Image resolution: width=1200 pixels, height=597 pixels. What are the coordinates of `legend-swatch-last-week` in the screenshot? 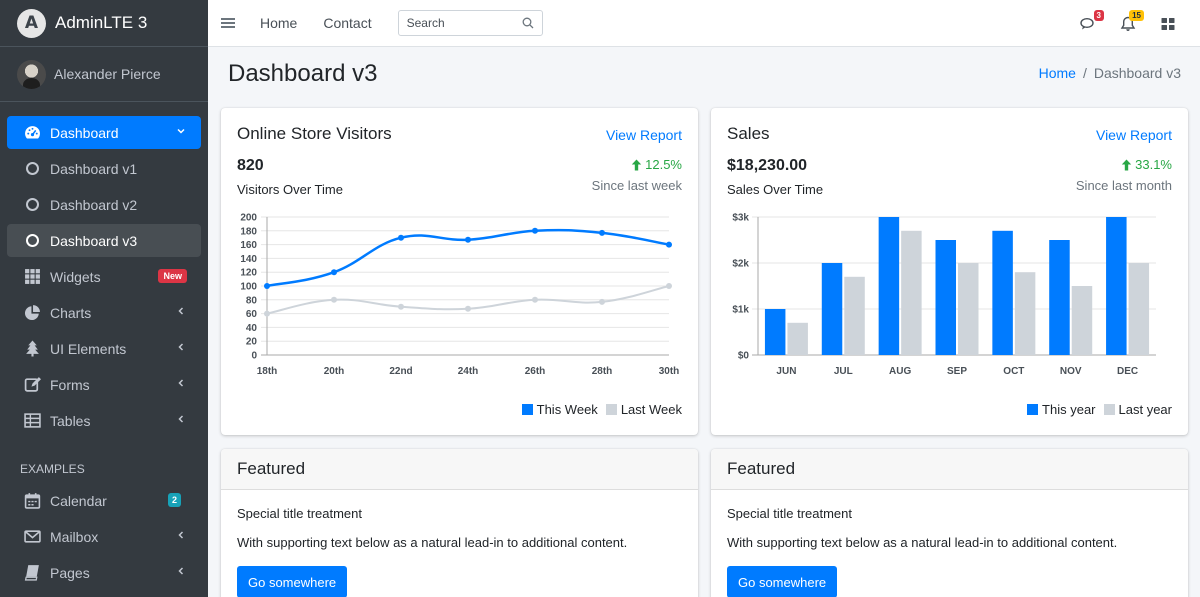 It's located at (611, 409).